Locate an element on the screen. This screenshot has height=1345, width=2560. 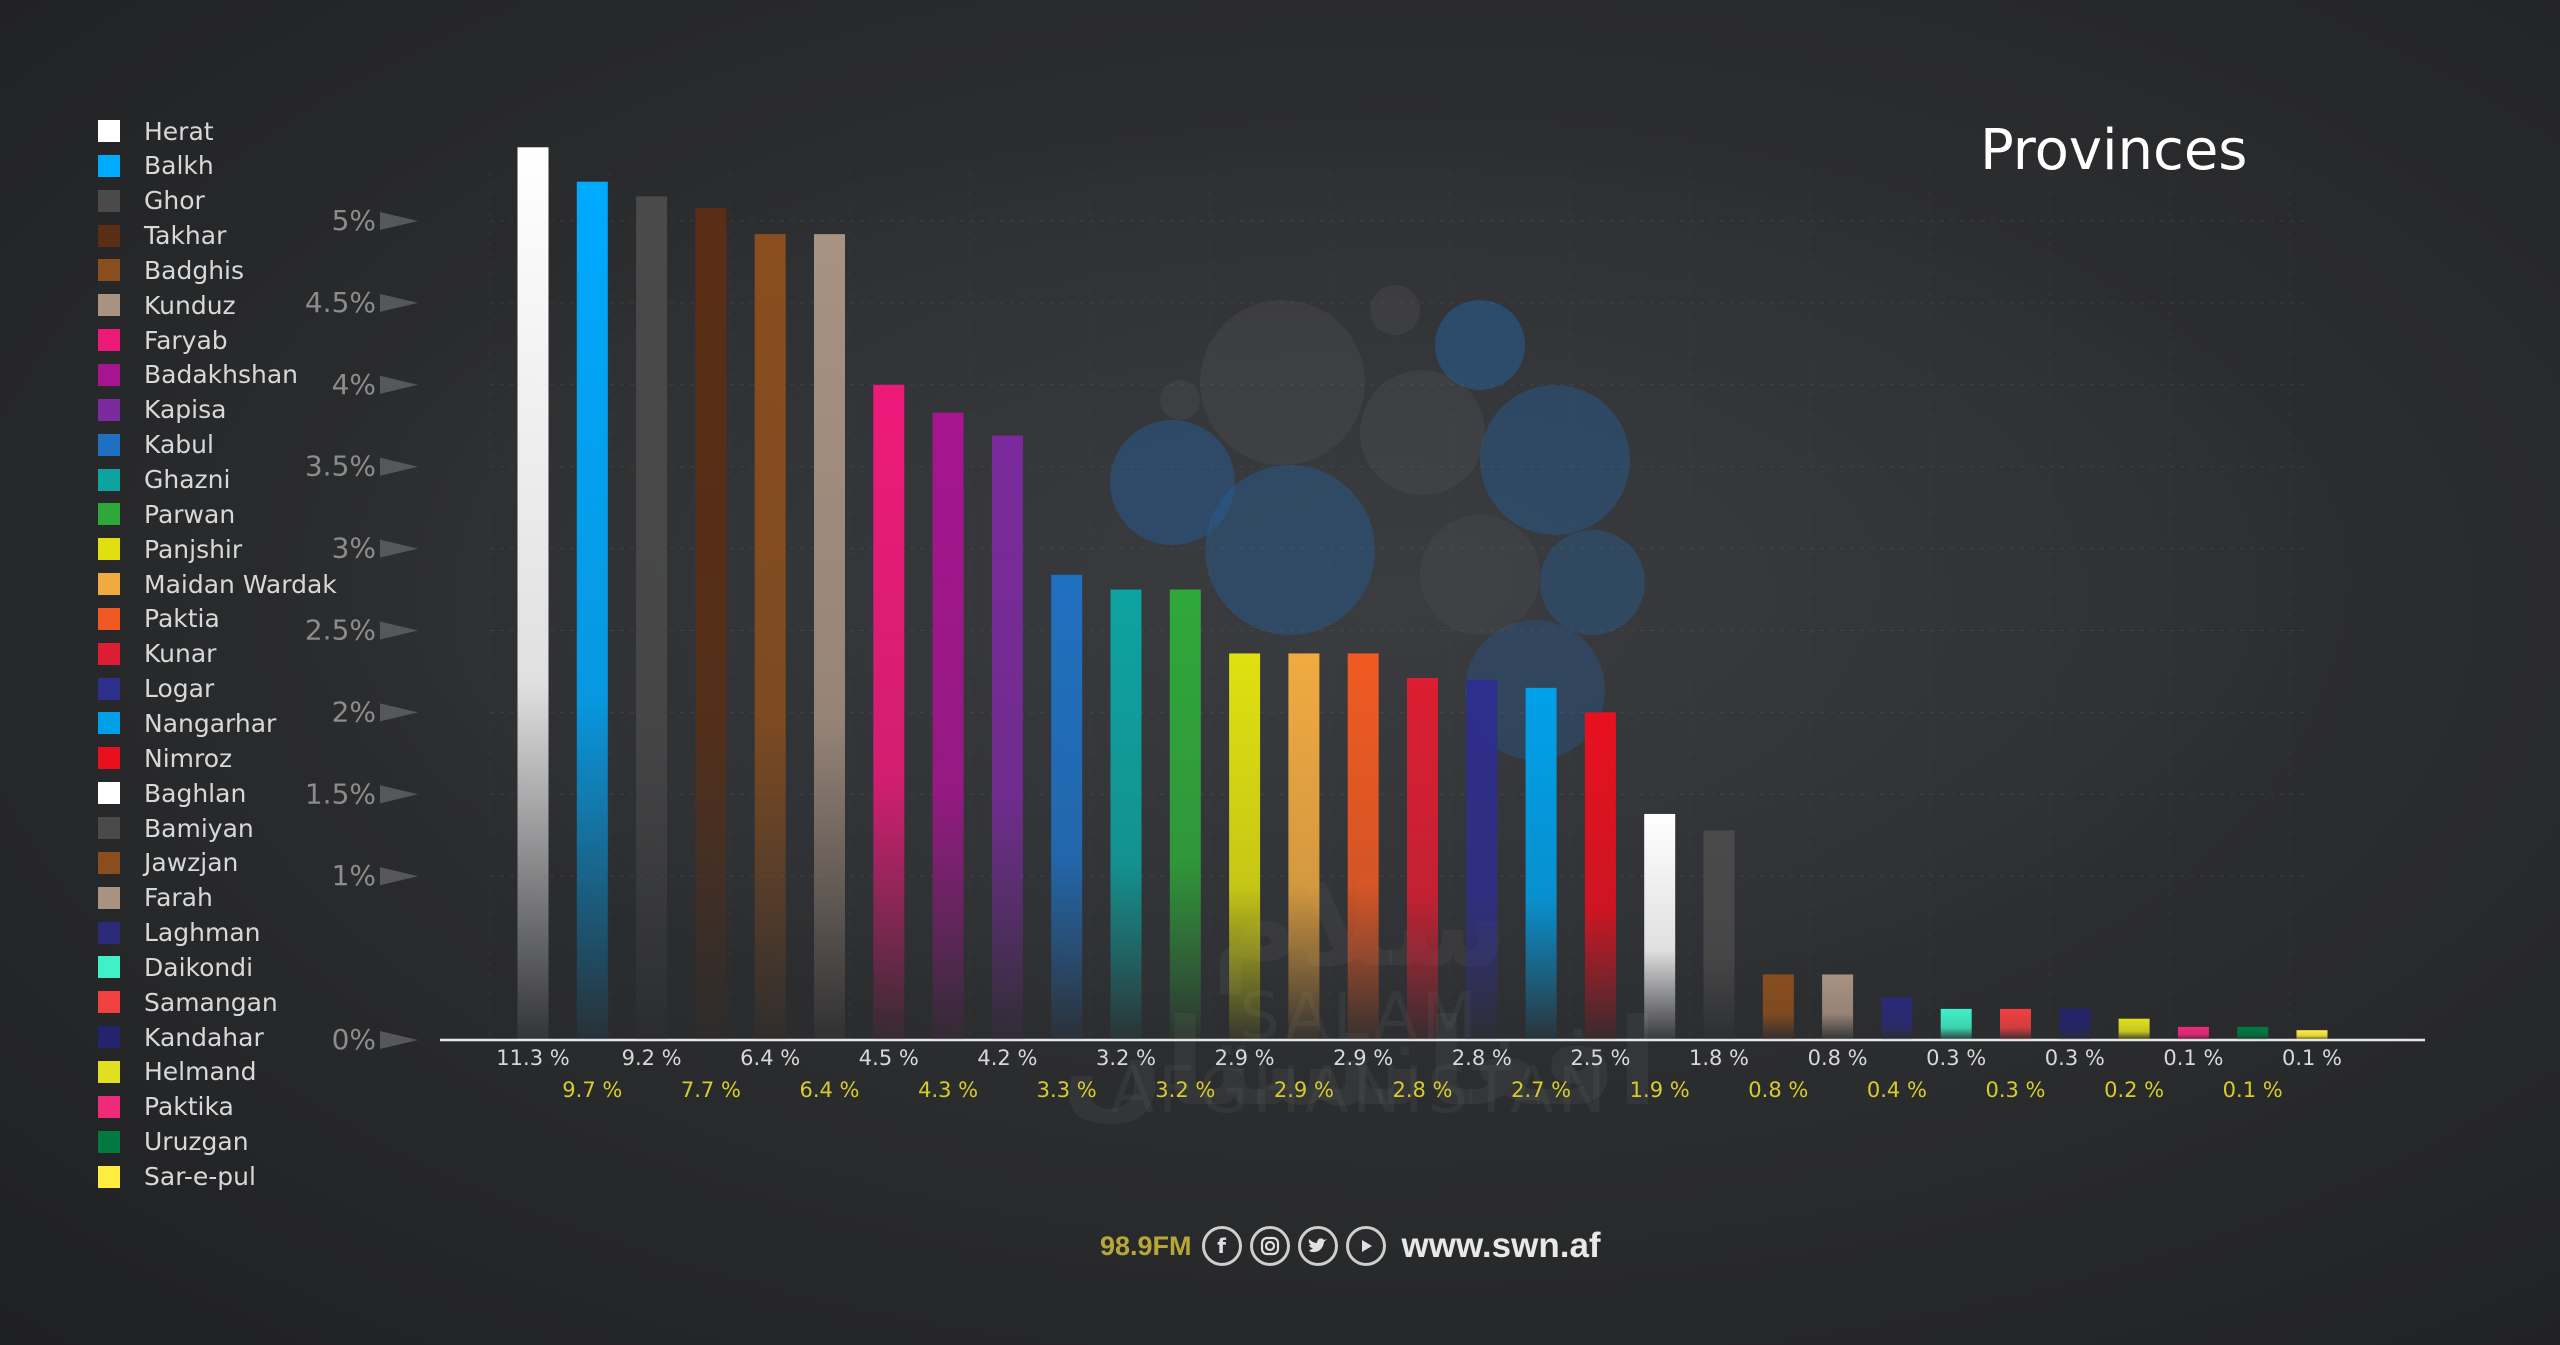
bar-herat is located at coordinates (533, 594).